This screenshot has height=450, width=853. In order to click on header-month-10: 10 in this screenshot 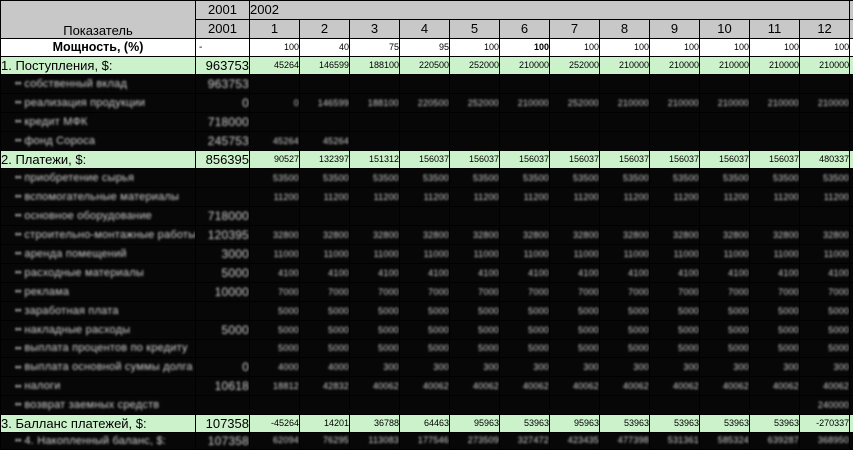, I will do `click(725, 29)`.